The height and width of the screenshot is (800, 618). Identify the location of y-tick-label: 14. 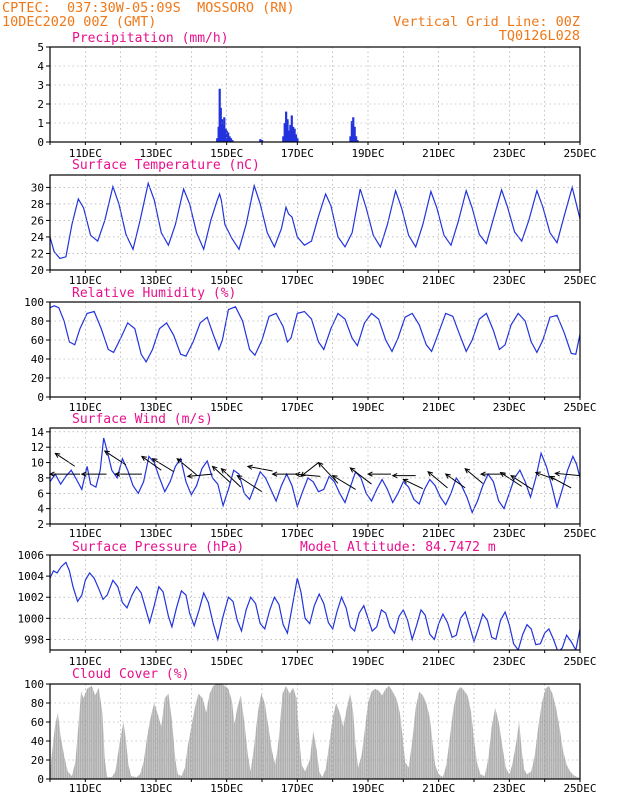
(38, 432).